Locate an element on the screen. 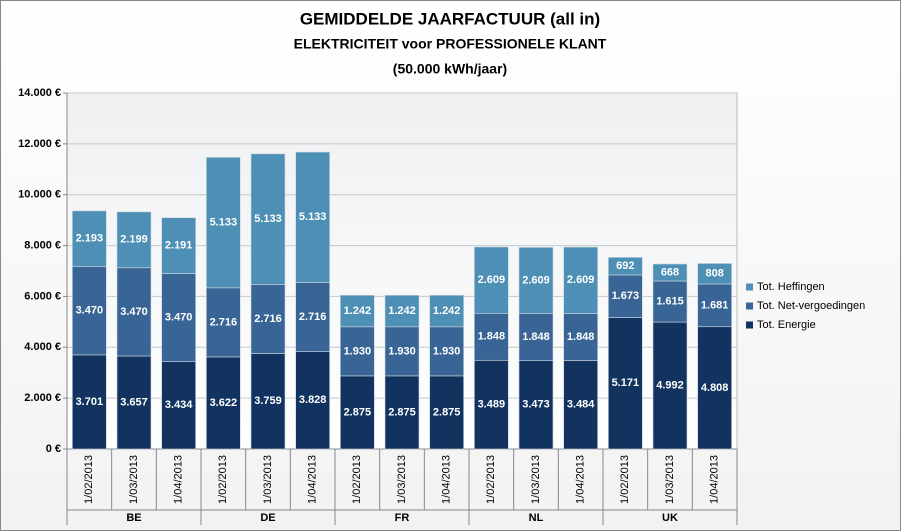 This screenshot has height=531, width=901. chart-subtitle: ELEKTRICITEIT voor PROFESSIONELE KLANT is located at coordinates (450, 44).